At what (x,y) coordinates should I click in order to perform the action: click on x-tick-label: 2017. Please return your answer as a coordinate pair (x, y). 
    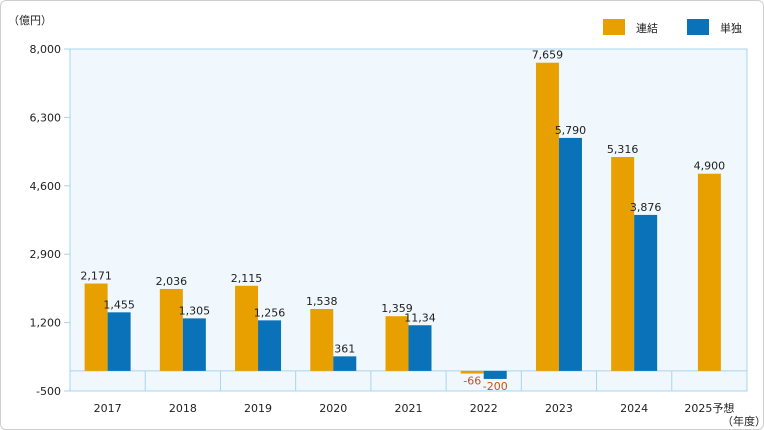
    Looking at the image, I should click on (108, 408).